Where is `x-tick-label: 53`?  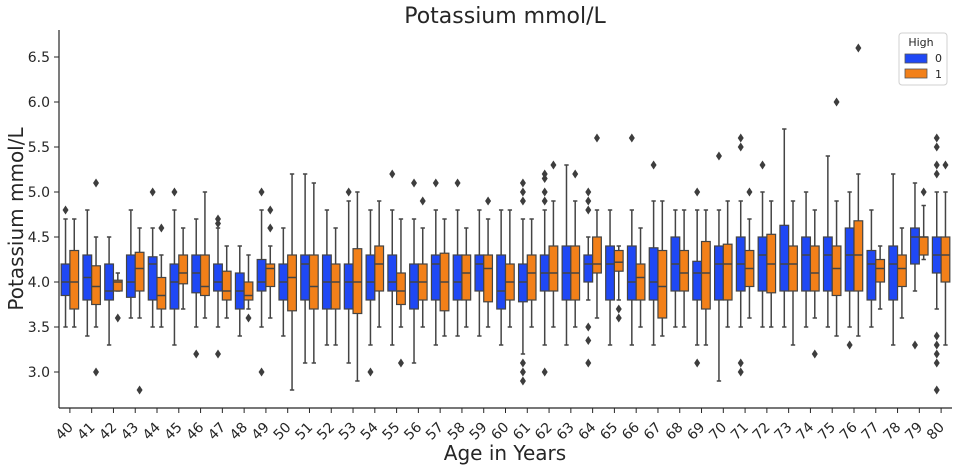 x-tick-label: 53 is located at coordinates (348, 432).